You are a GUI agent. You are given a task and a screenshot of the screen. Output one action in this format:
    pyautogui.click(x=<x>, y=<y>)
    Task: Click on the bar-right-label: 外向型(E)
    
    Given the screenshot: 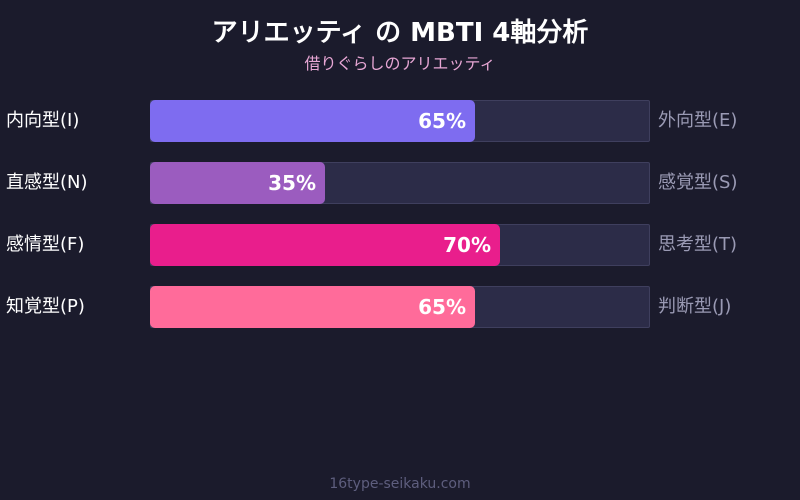 What is the action you would take?
    pyautogui.click(x=698, y=120)
    